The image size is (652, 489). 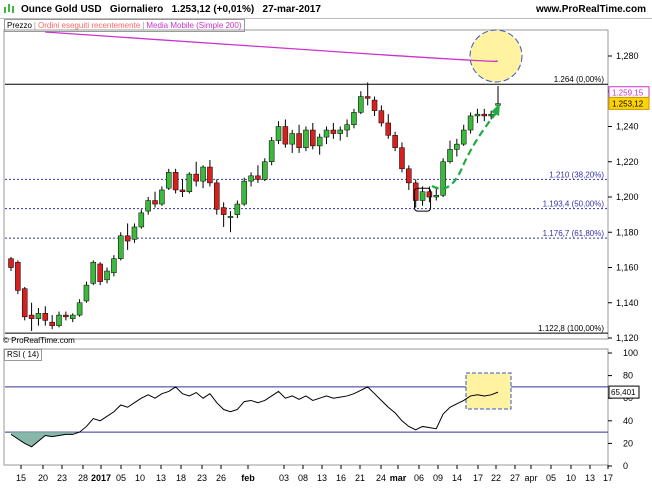 I want to click on x-tick-label: 2017, so click(x=101, y=478).